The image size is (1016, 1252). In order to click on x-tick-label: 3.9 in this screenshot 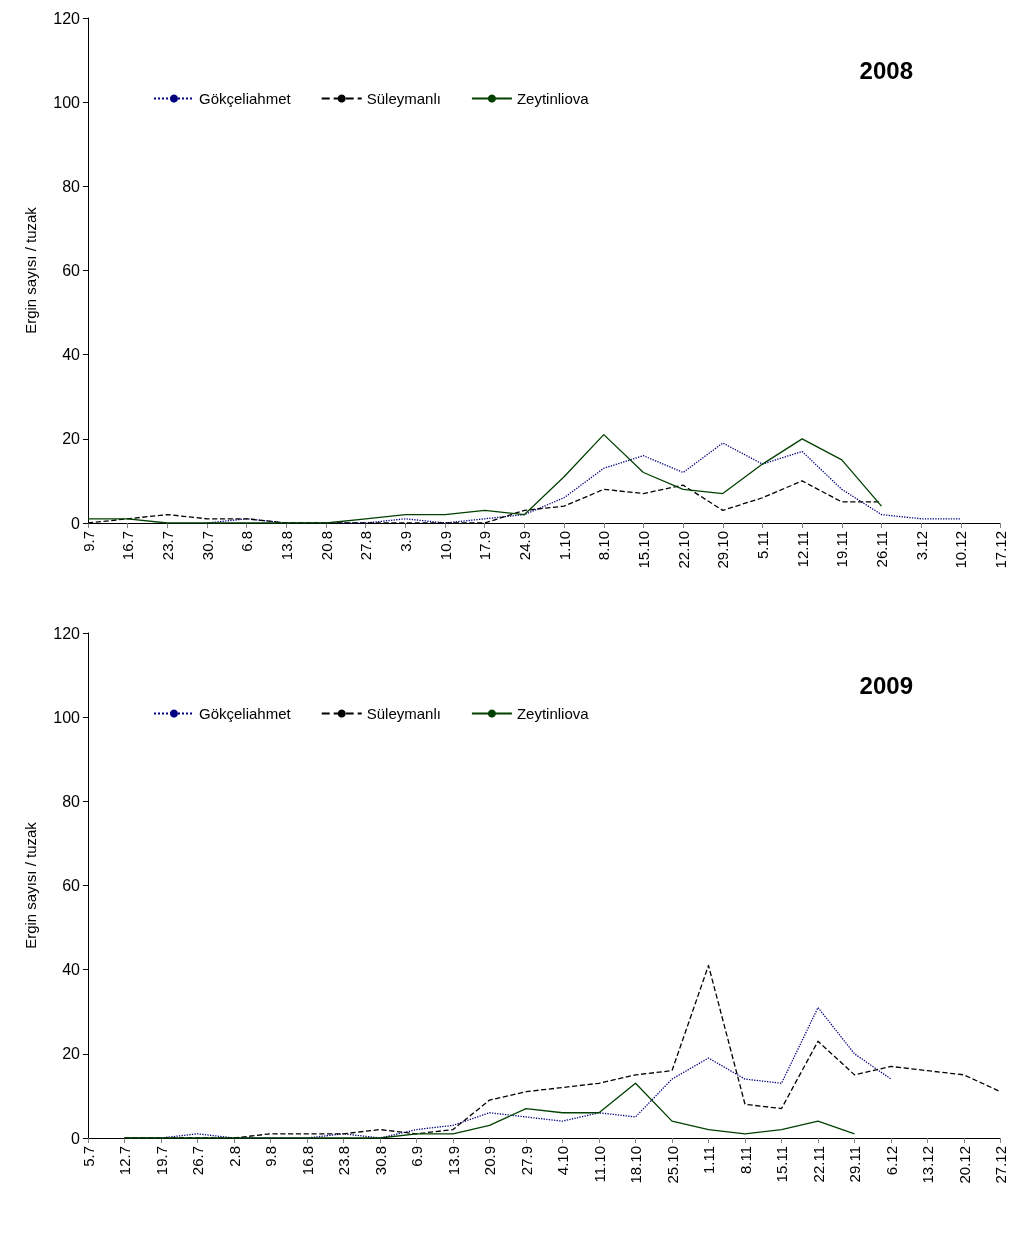, I will do `click(405, 541)`.